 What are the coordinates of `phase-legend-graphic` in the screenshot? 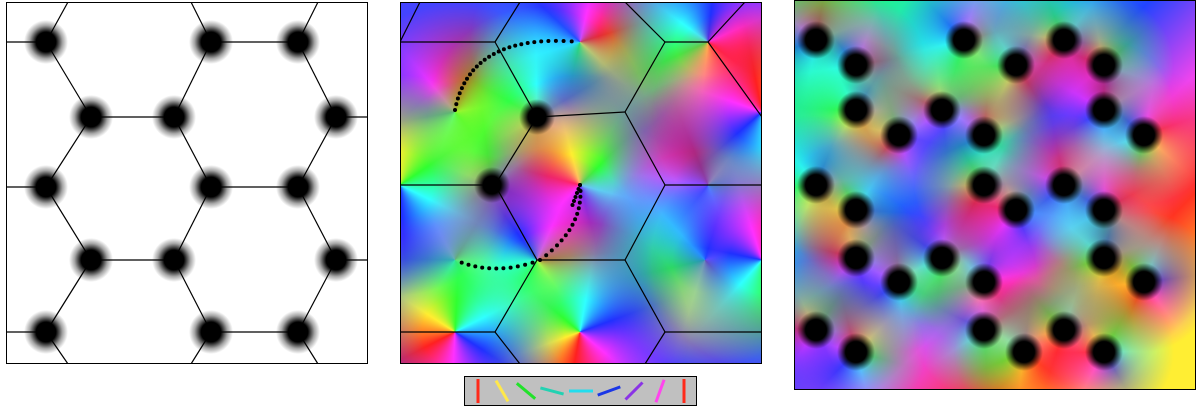 It's located at (580, 391).